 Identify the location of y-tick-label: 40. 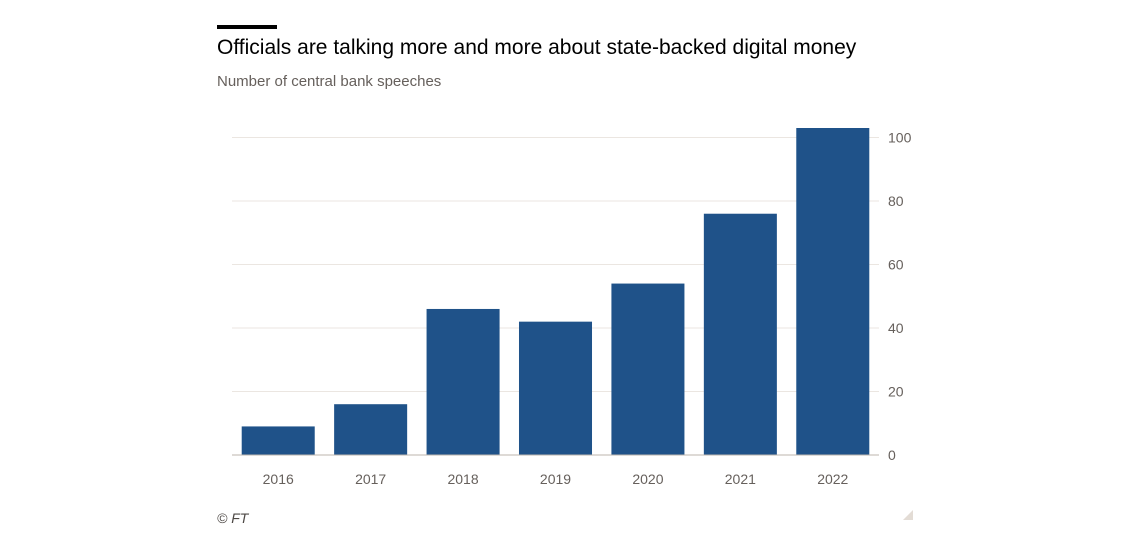
(896, 328).